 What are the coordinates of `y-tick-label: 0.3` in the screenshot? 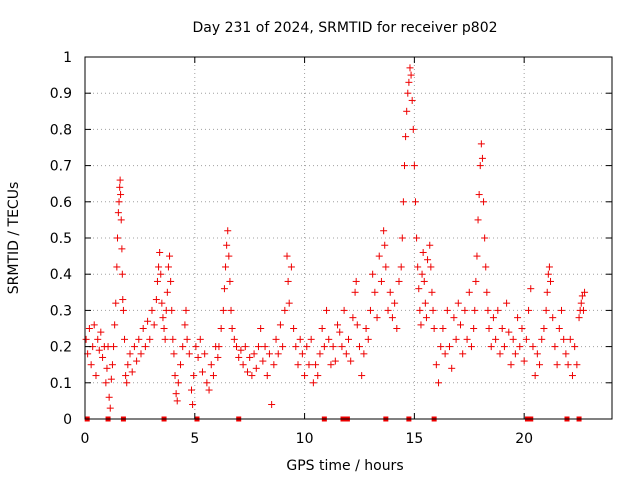 It's located at (61, 311).